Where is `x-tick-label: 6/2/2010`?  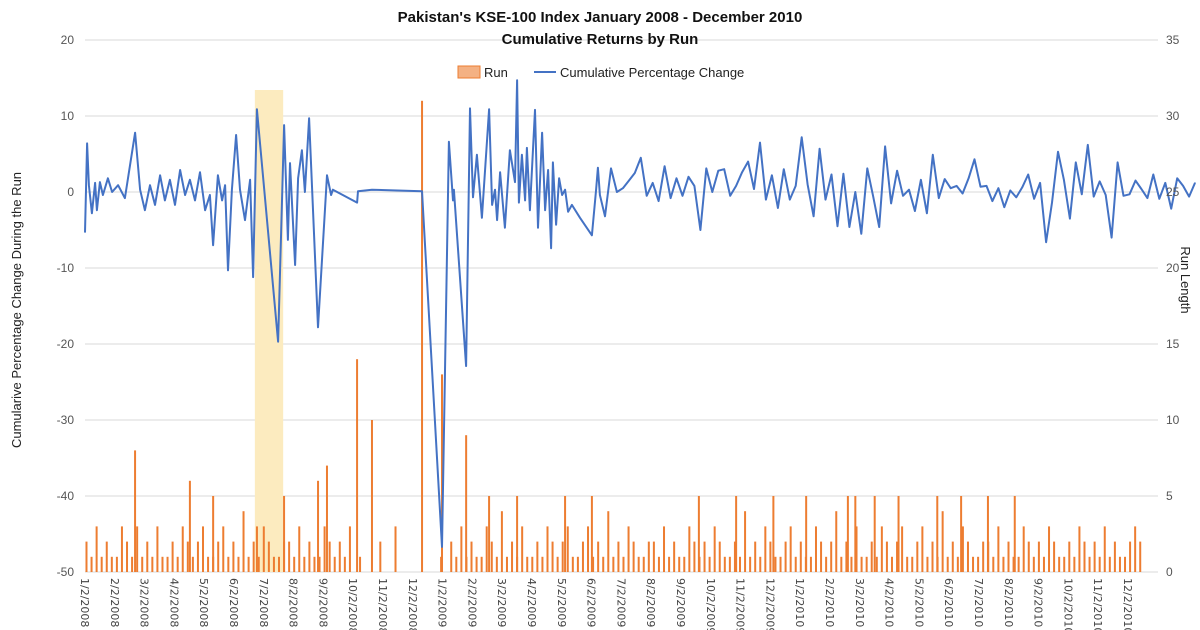 x-tick-label: 6/2/2010 is located at coordinates (948, 602).